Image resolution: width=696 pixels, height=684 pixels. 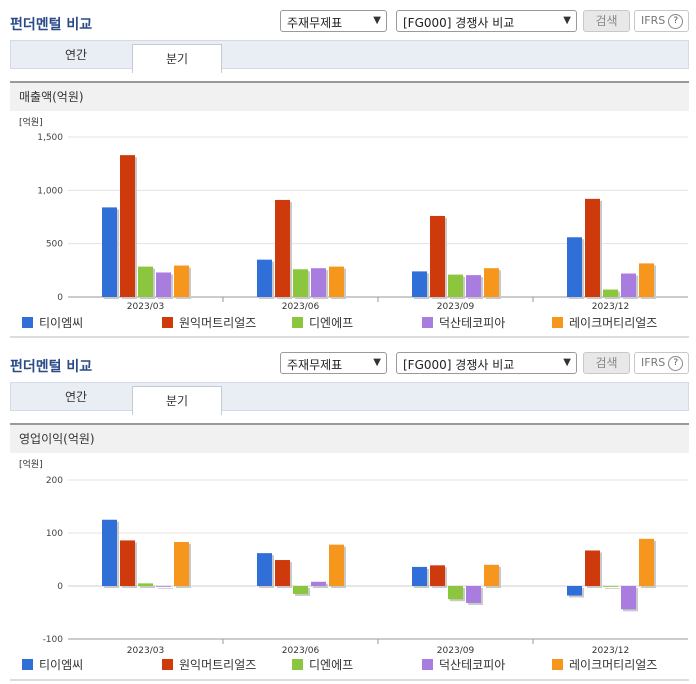 What do you see at coordinates (349, 56) in the screenshot?
I see `period-tabs: 연간 분기` at bounding box center [349, 56].